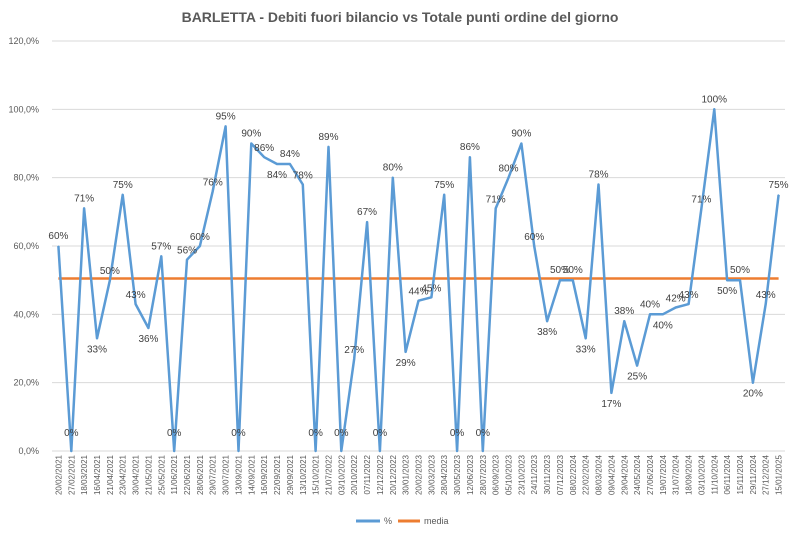 The height and width of the screenshot is (539, 800). I want to click on data-label: 90%, so click(521, 134).